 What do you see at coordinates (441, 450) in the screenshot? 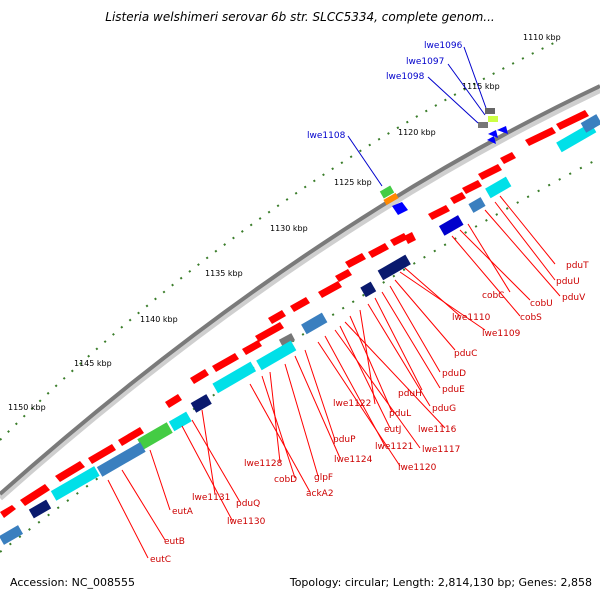
I see `gene-label-lwe1117: lwe1117` at bounding box center [441, 450].